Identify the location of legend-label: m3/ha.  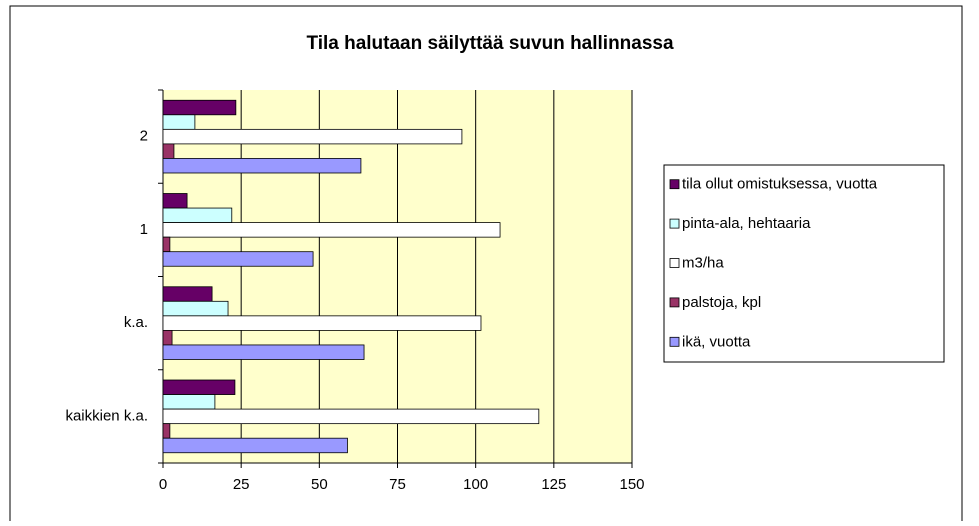
(703, 262).